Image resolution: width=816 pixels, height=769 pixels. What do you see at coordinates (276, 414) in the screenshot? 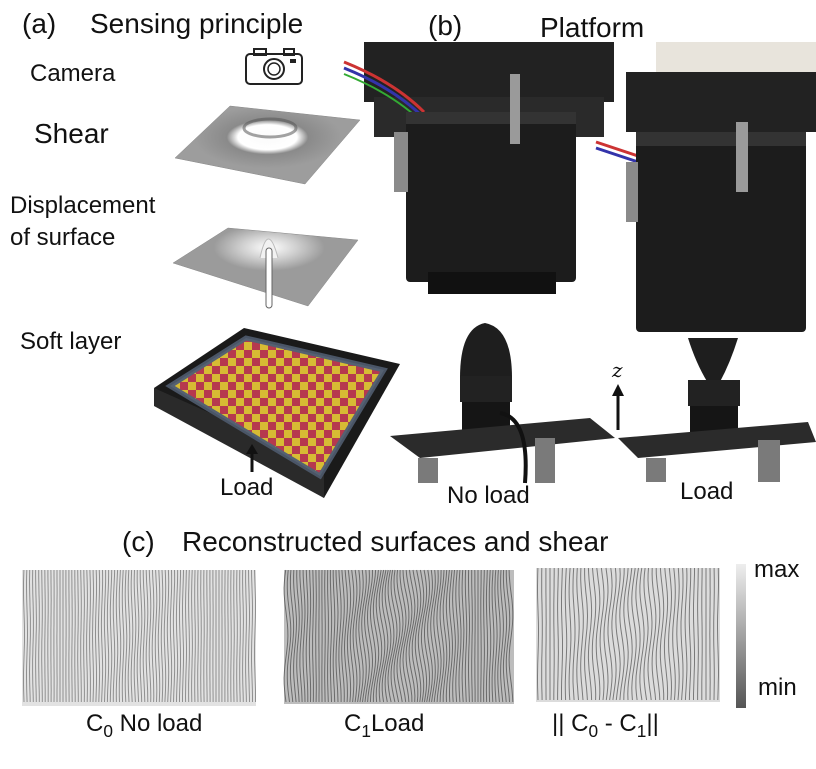
I see `soft-layer-pad` at bounding box center [276, 414].